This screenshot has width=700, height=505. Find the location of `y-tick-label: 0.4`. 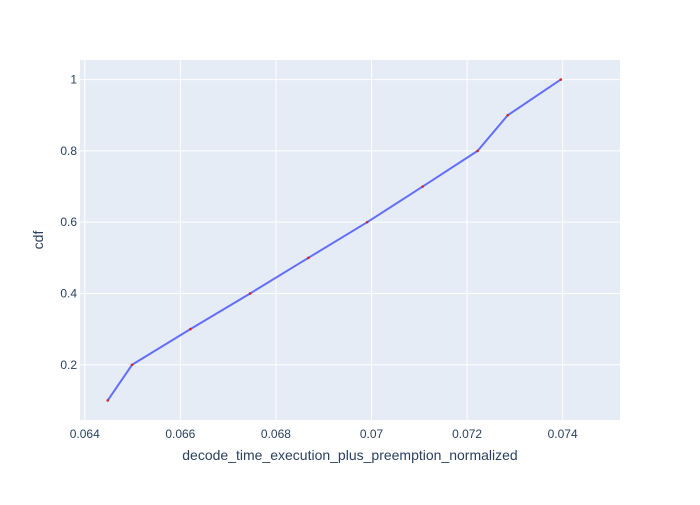

y-tick-label: 0.4 is located at coordinates (68, 293).